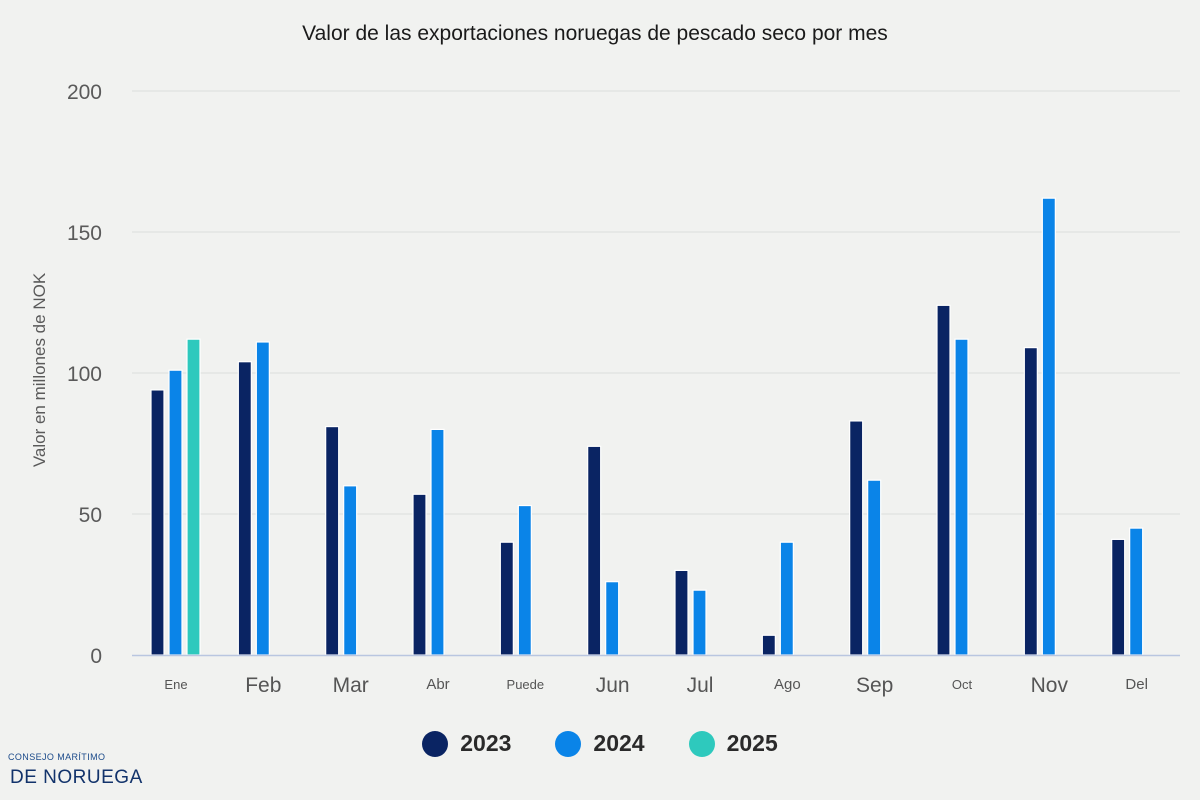  I want to click on x-tick-label: Sep, so click(874, 685).